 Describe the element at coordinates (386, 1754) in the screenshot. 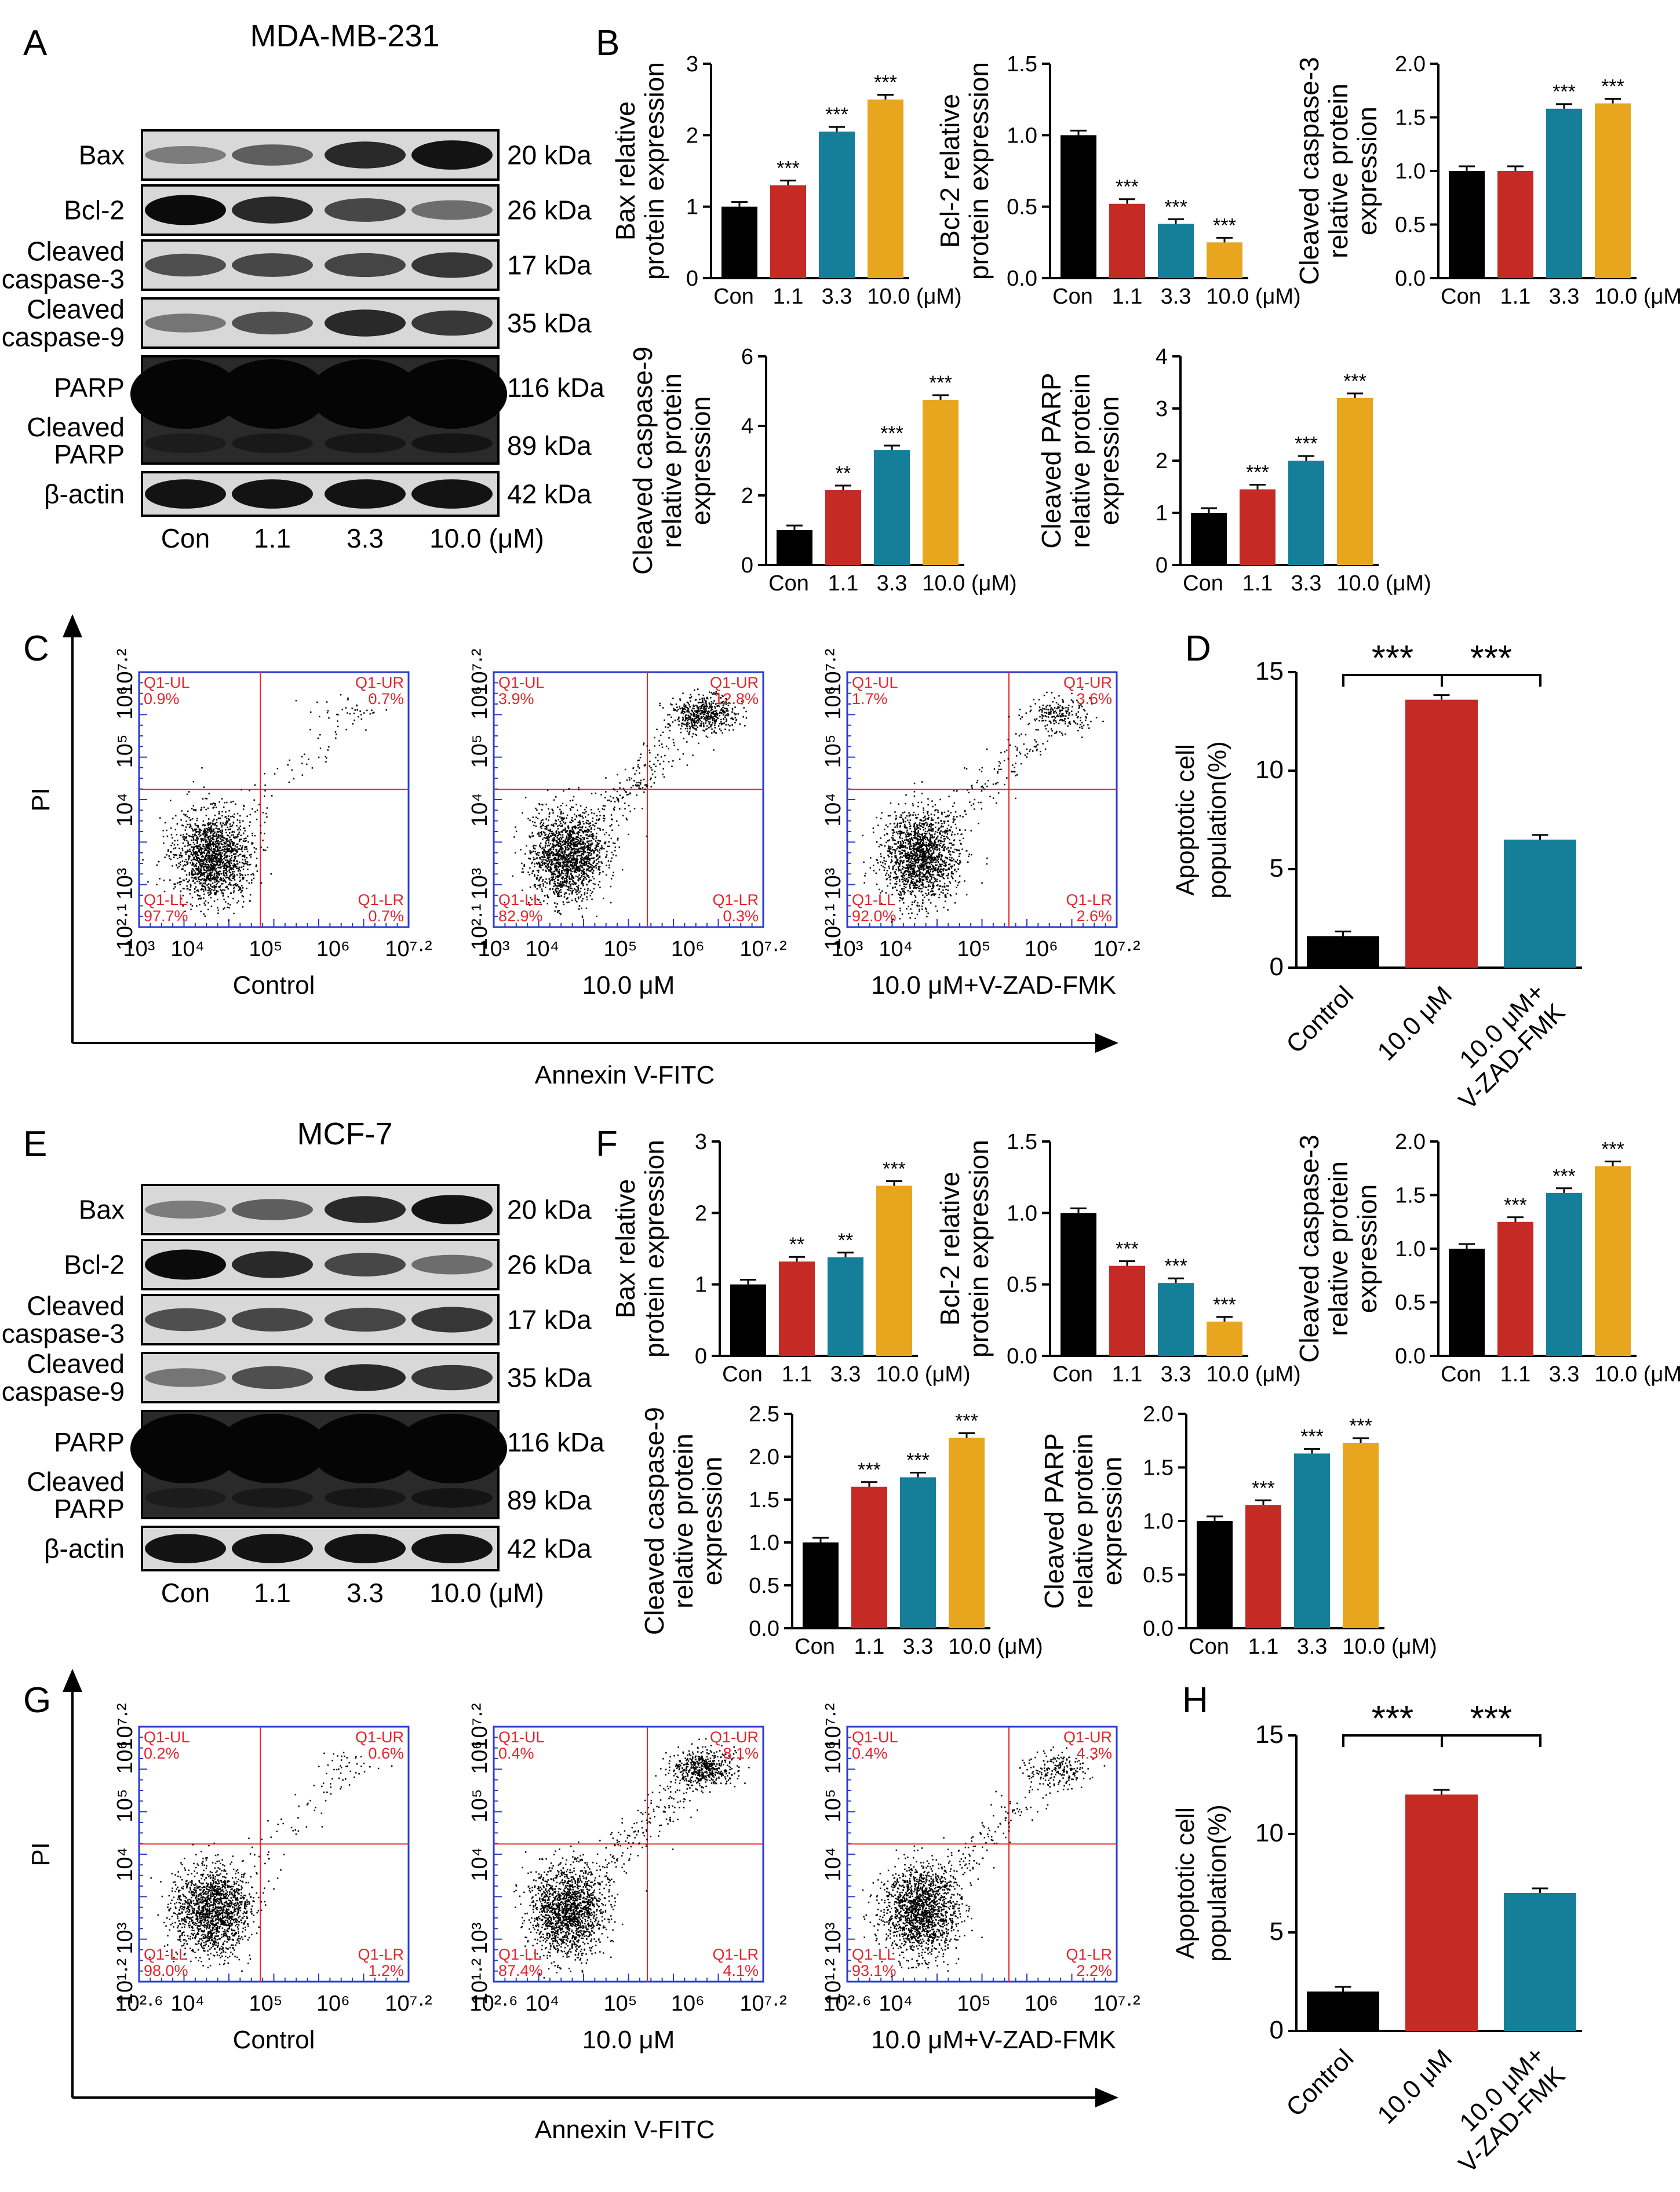

I see `quadrant-percent: 0.6%` at that location.